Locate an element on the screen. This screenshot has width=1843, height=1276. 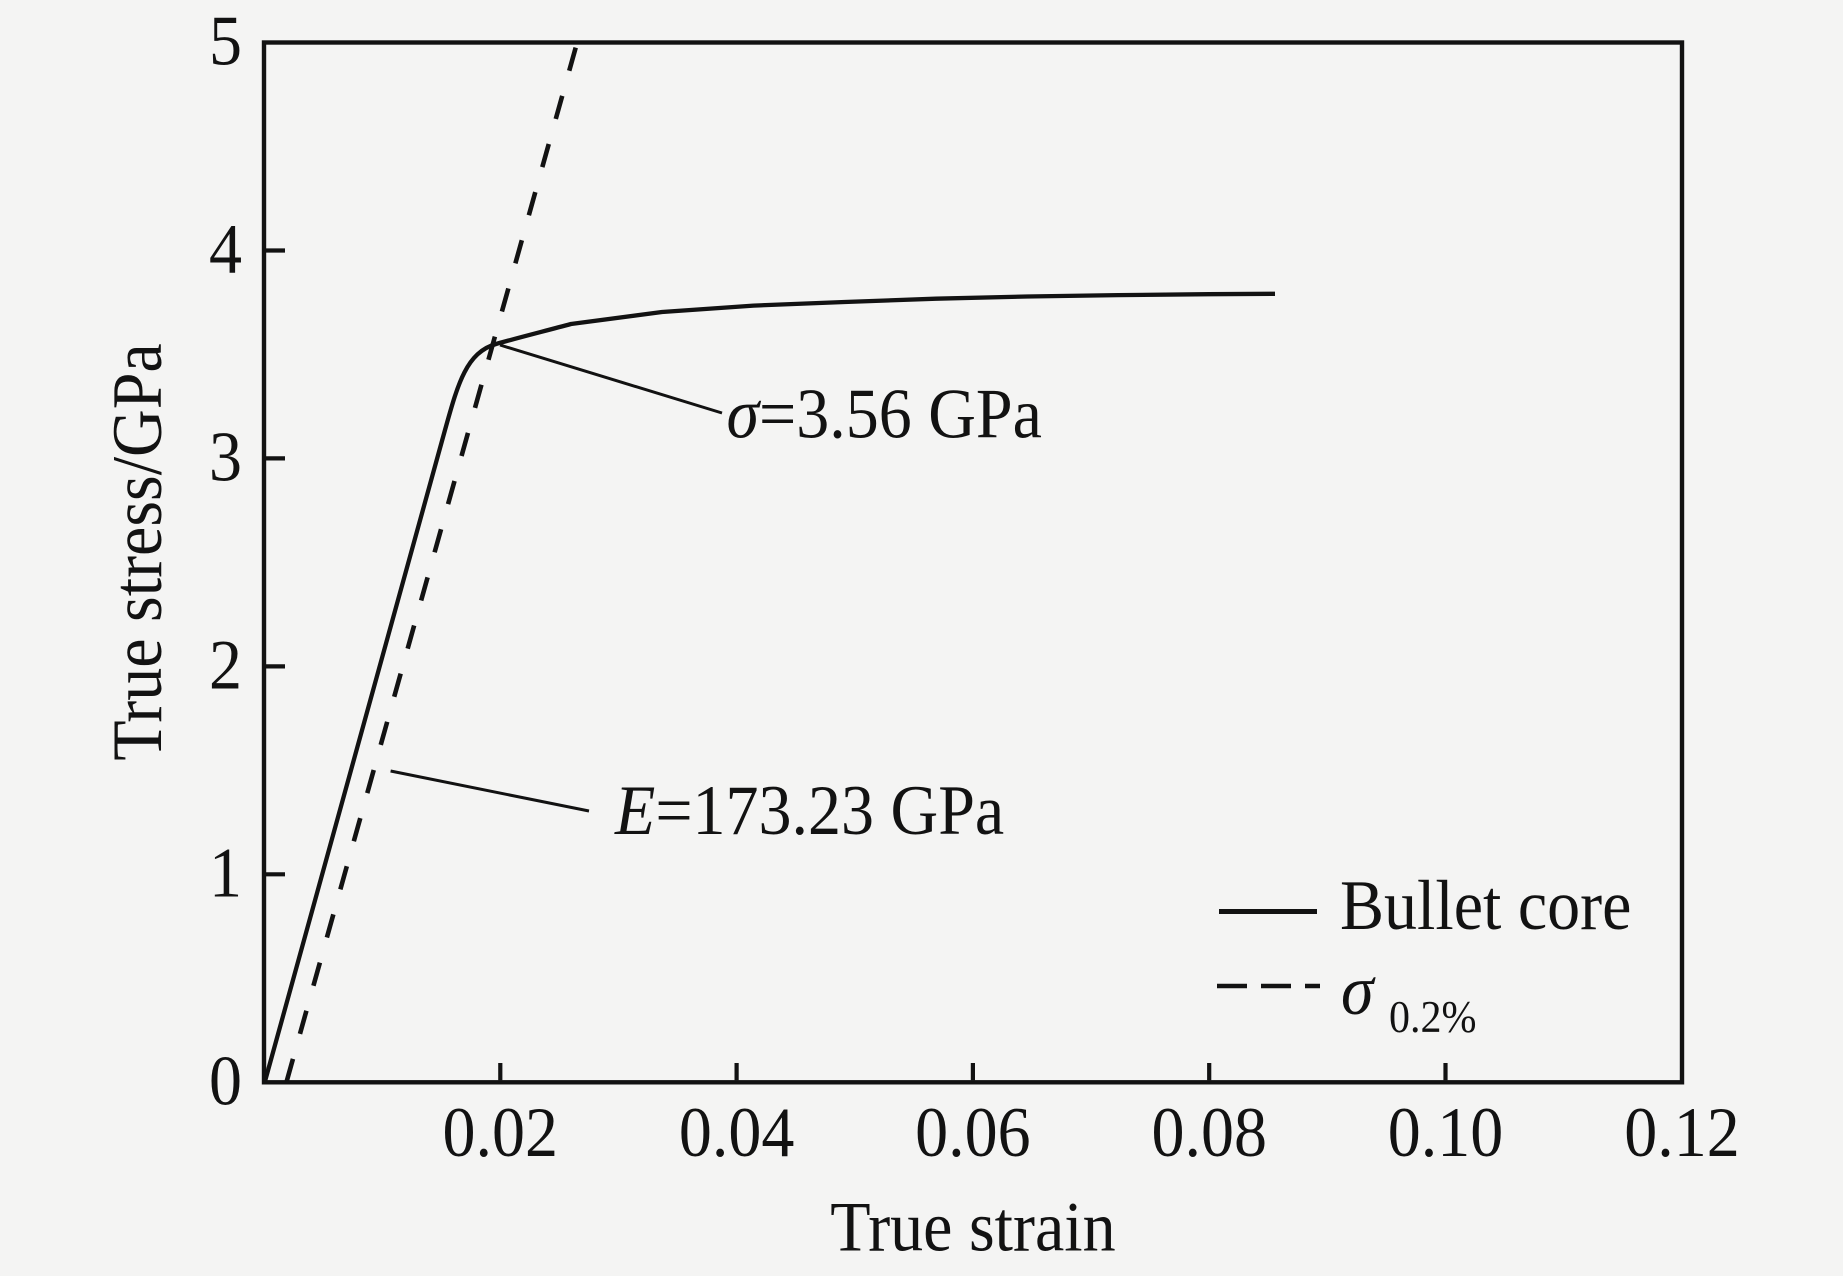
svg-text: σ is located at coordinates (1359, 990).